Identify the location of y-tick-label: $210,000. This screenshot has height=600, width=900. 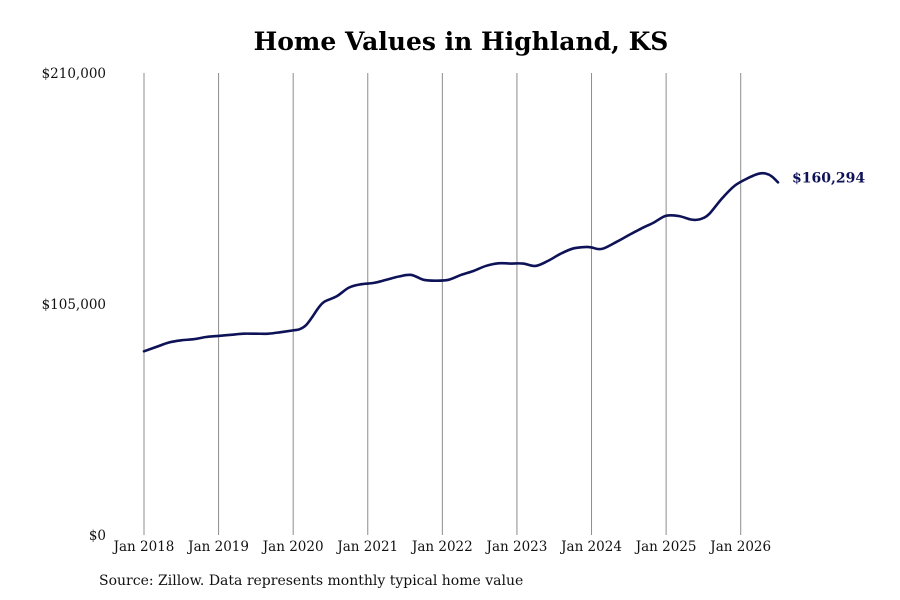
(74, 74).